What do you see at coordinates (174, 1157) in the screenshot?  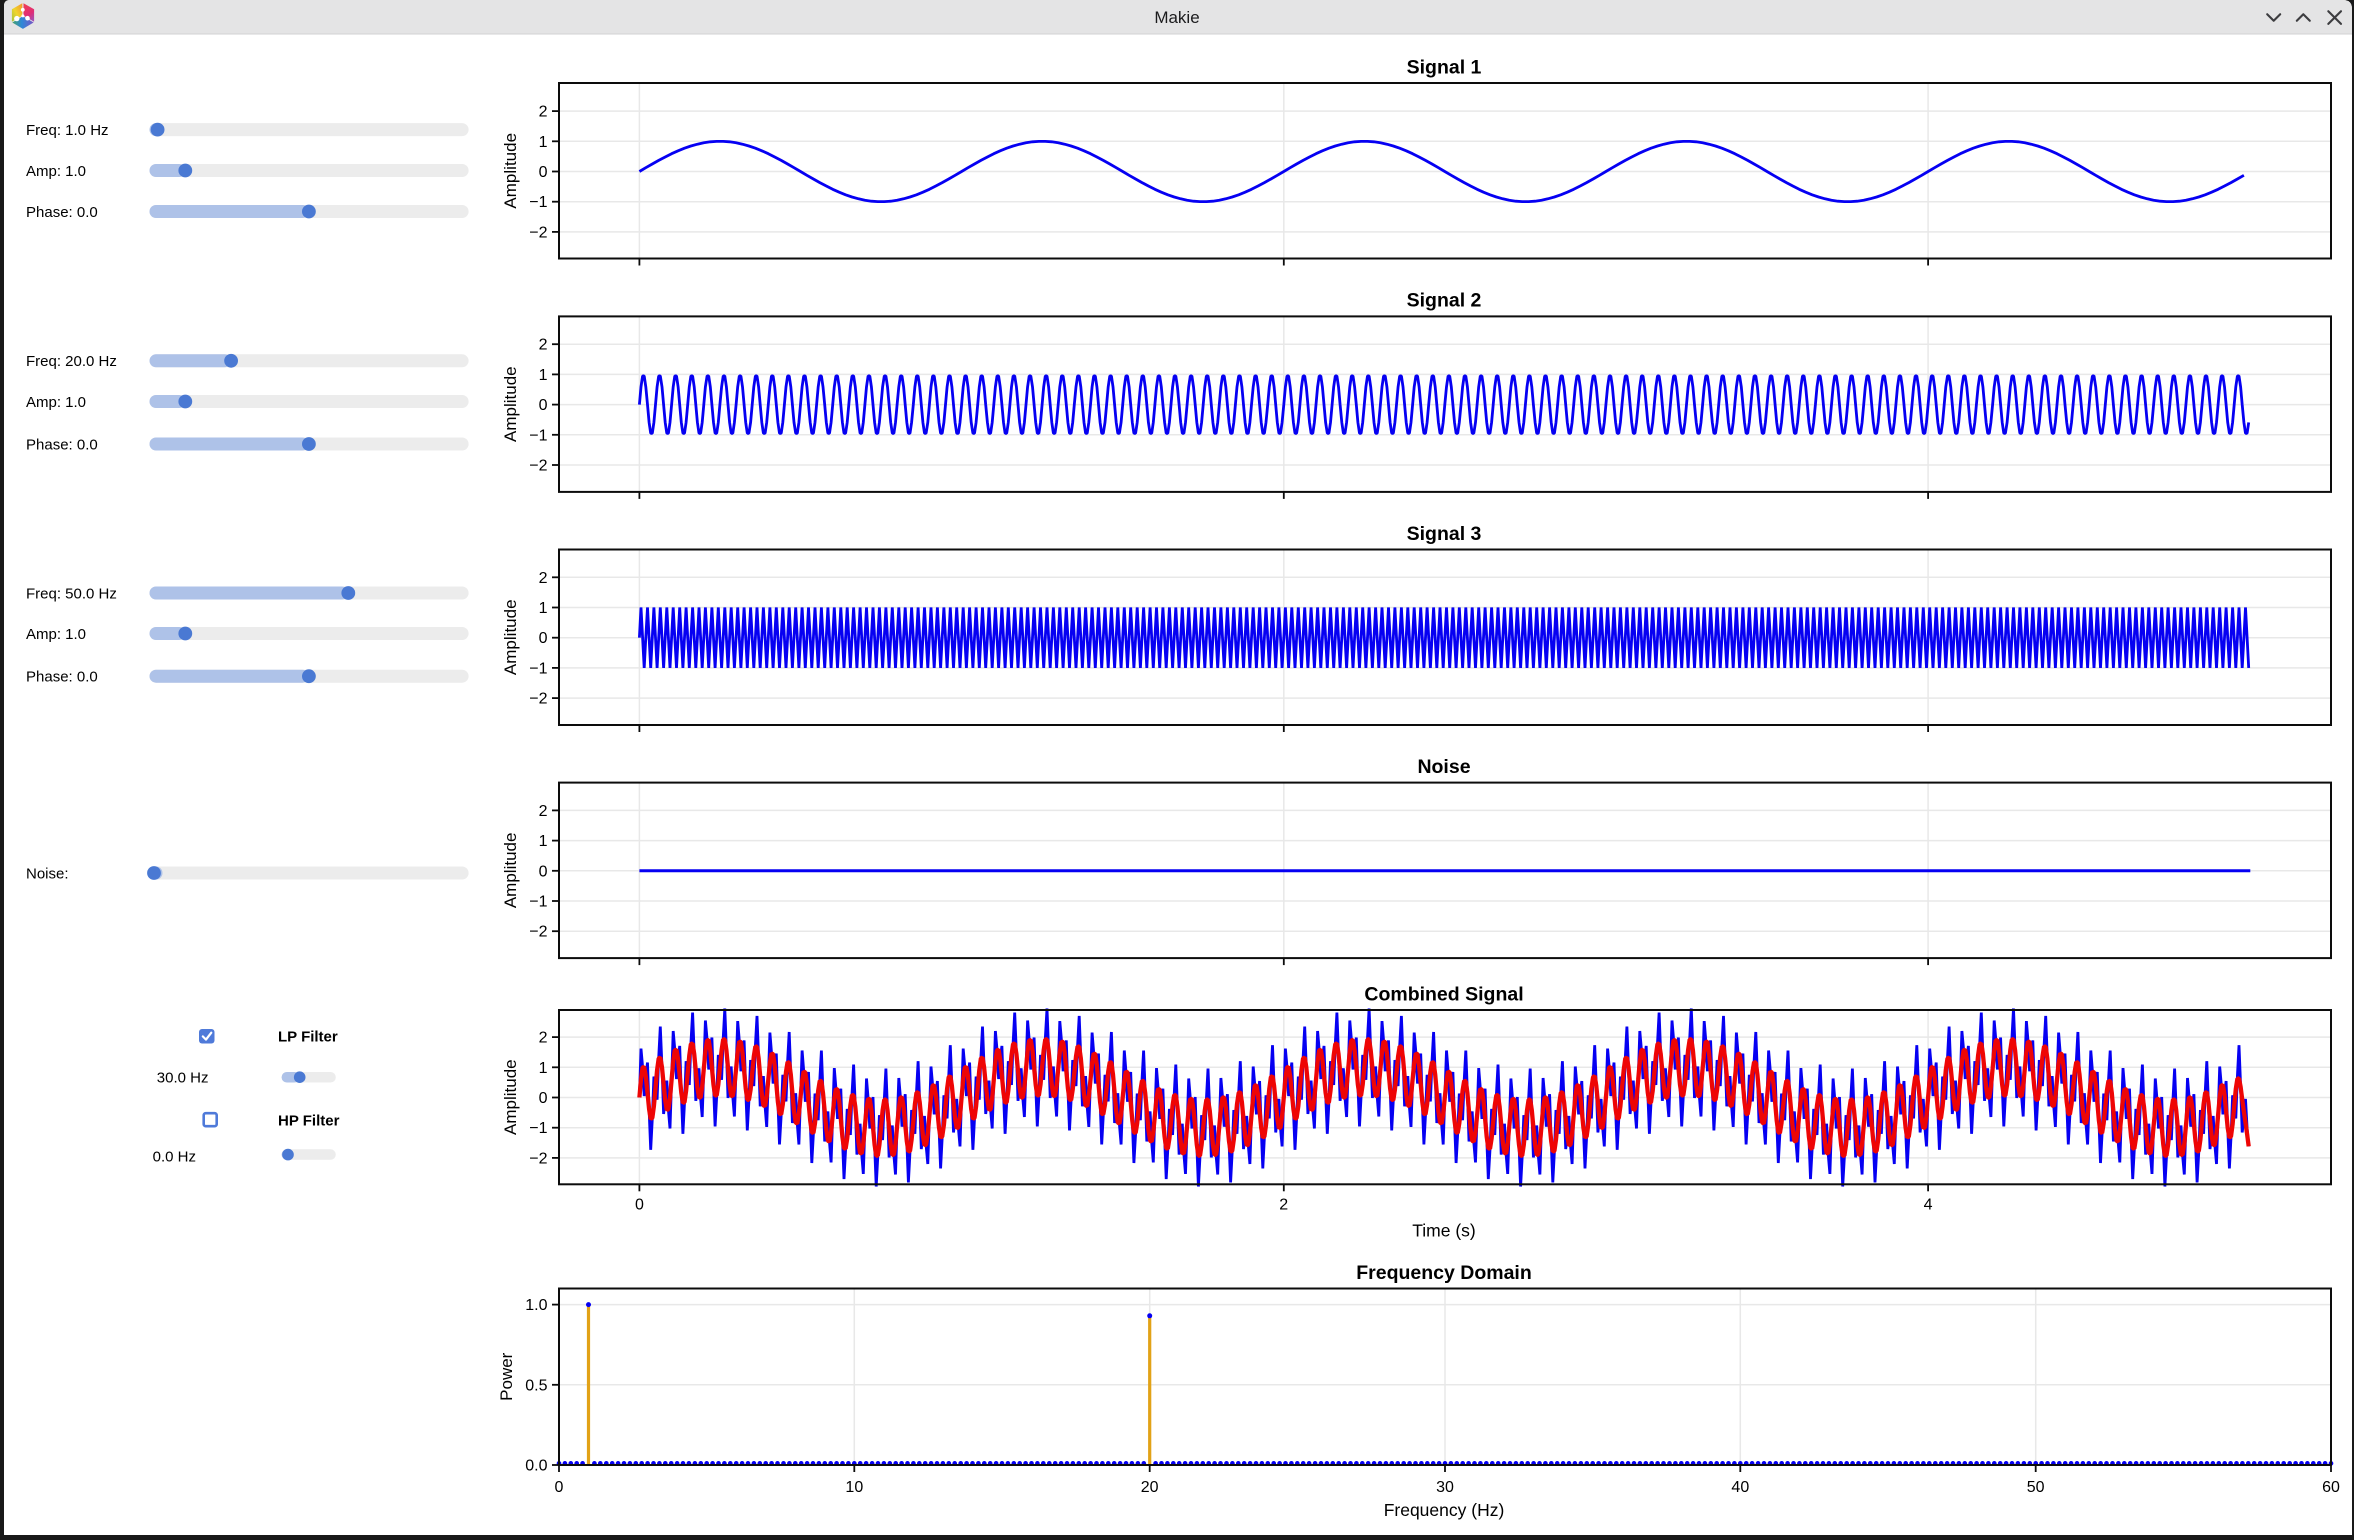 I see `svg-text: 0.0 Hz` at bounding box center [174, 1157].